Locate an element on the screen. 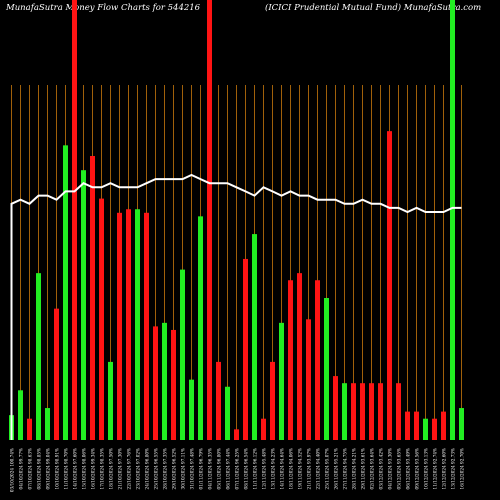 The width and height of the screenshot is (500, 500). x-tick-label: 03/12/2024 93.42% is located at coordinates (381, 468).